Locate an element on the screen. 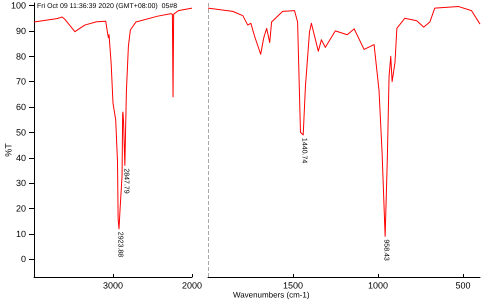  y-tick-label: 40 is located at coordinates (21, 157).